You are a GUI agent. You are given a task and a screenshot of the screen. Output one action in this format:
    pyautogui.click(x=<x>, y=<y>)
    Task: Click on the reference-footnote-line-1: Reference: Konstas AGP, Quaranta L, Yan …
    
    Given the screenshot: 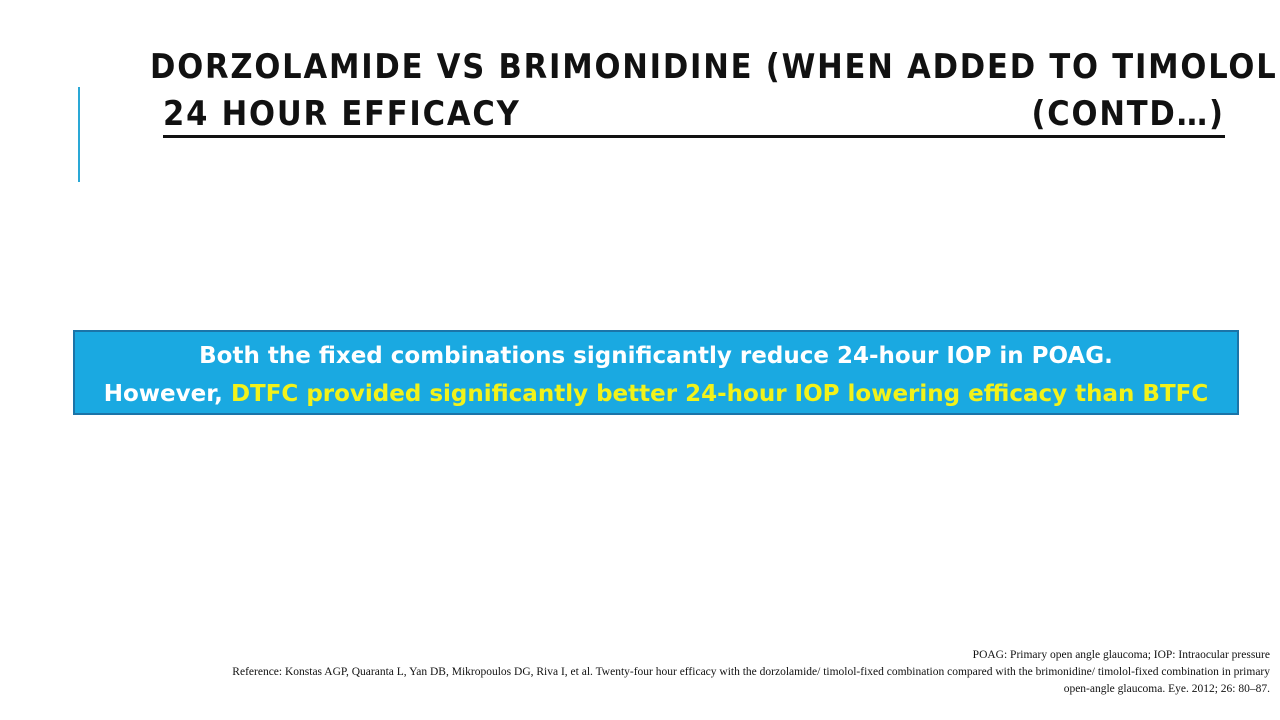 What is the action you would take?
    pyautogui.click(x=751, y=672)
    